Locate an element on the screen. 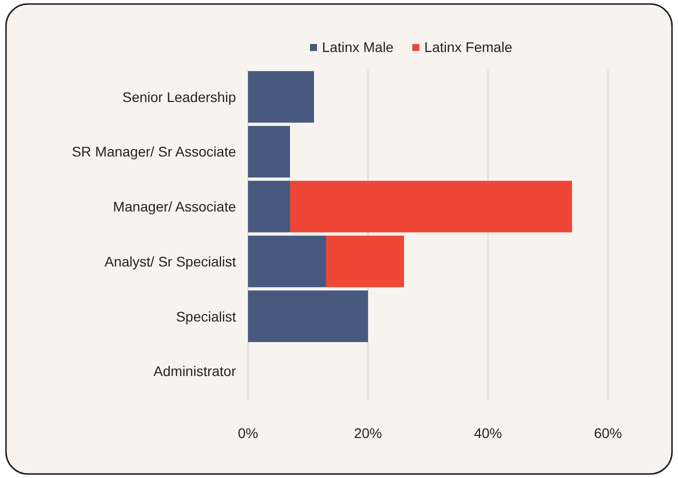  y-tick-label: Manager/ Associate is located at coordinates (174, 206).